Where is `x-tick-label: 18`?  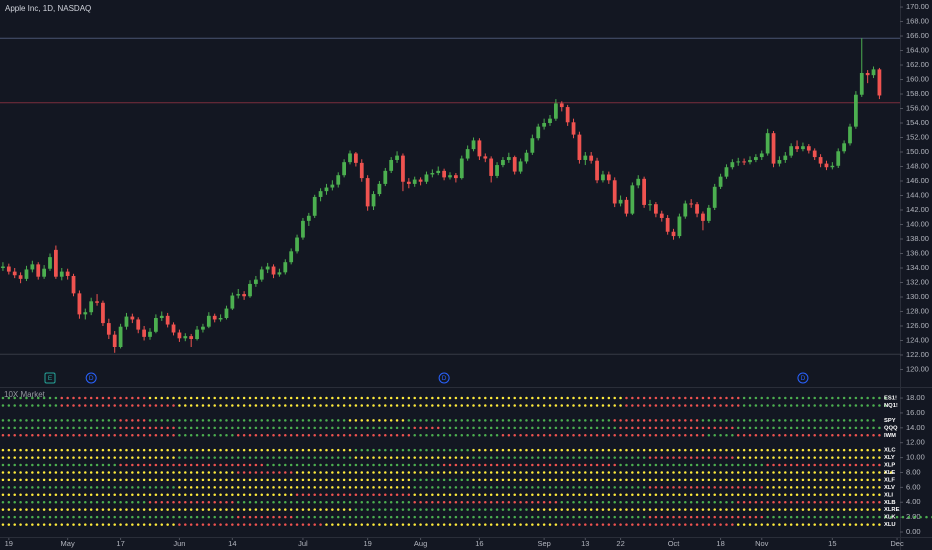 x-tick-label: 18 is located at coordinates (720, 543).